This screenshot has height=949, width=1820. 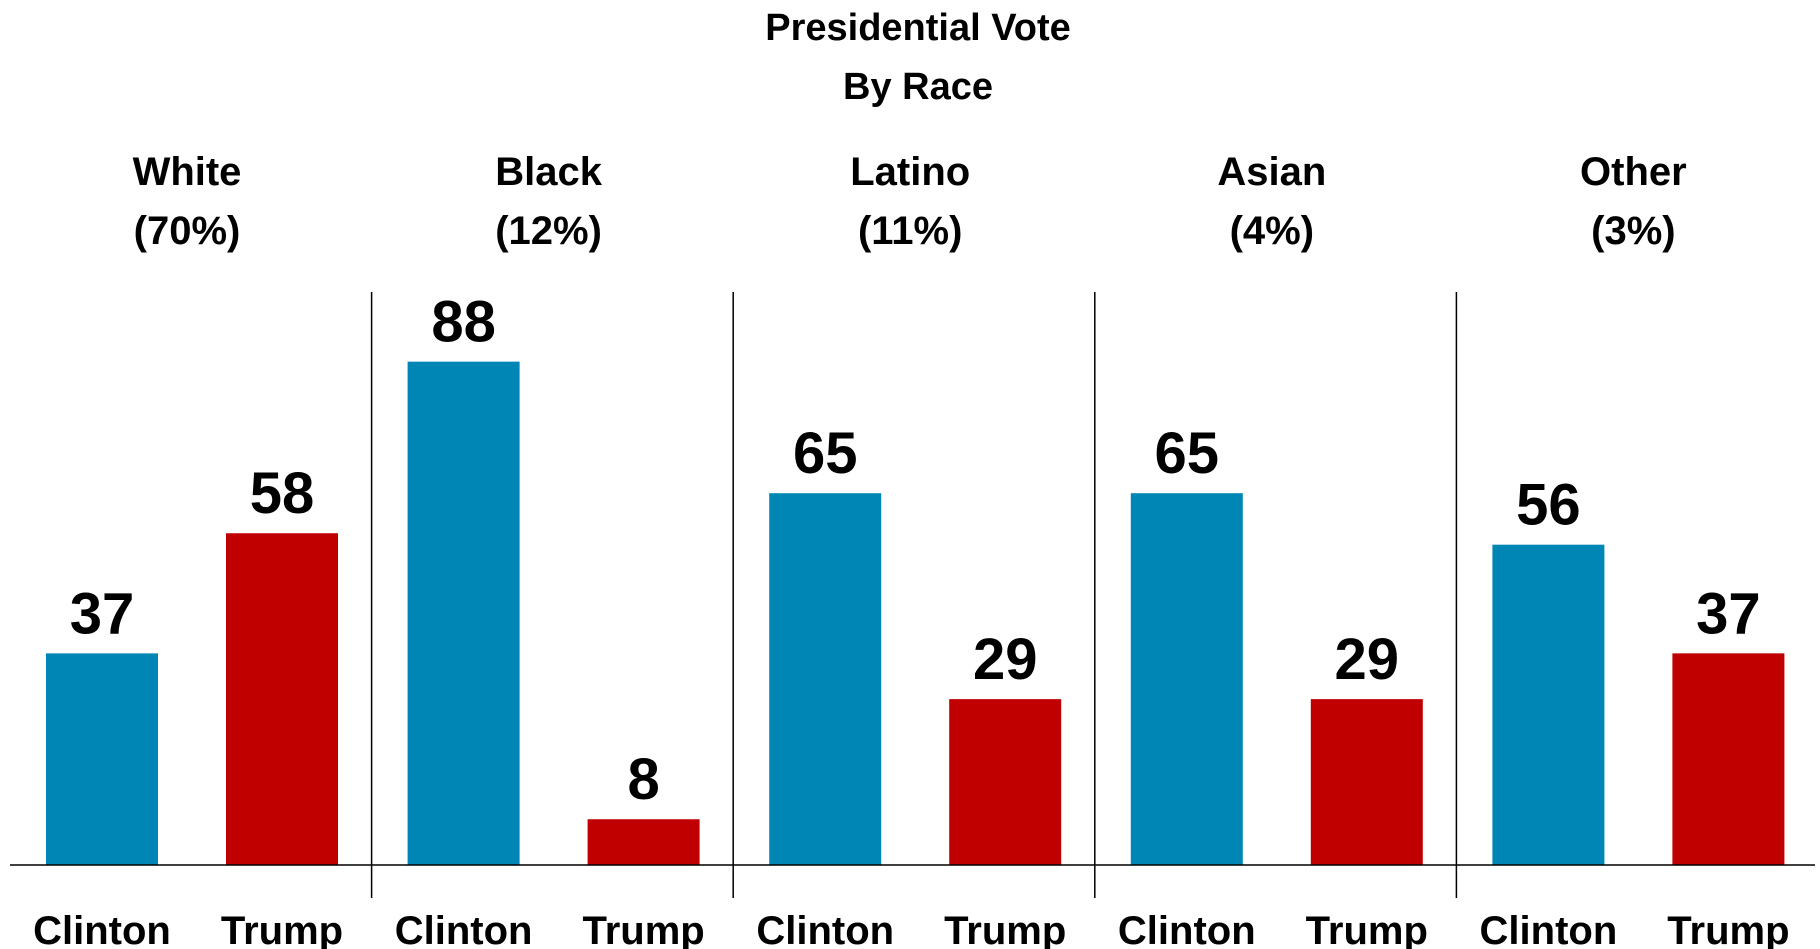 What do you see at coordinates (825, 679) in the screenshot?
I see `bar-latino-clinton` at bounding box center [825, 679].